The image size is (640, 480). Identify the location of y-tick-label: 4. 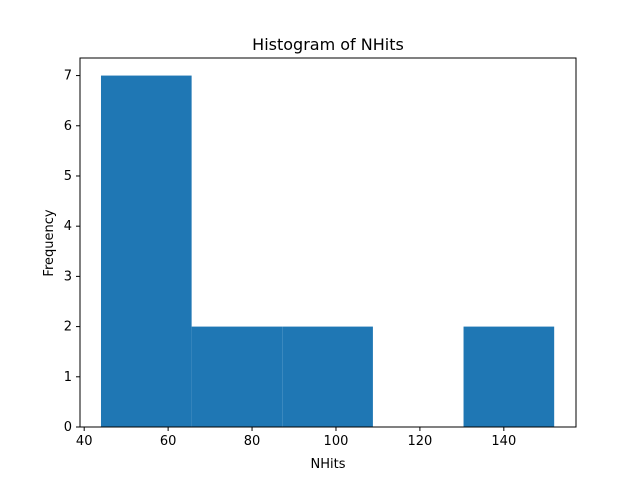
(68, 226).